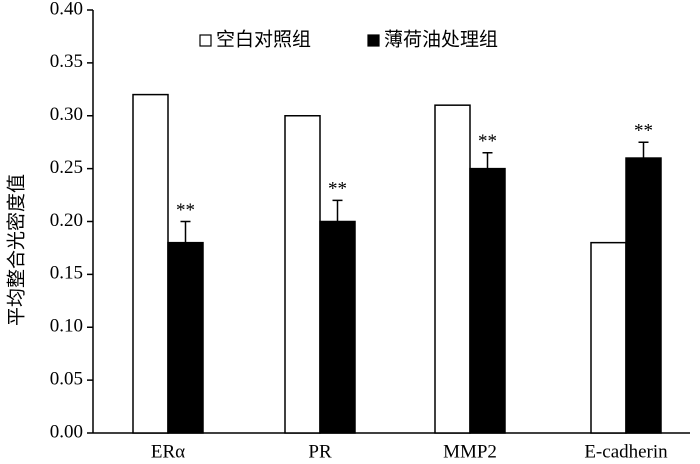 The width and height of the screenshot is (700, 464). Describe the element at coordinates (66, 431) in the screenshot. I see `y-tick-label: 0.00` at that location.